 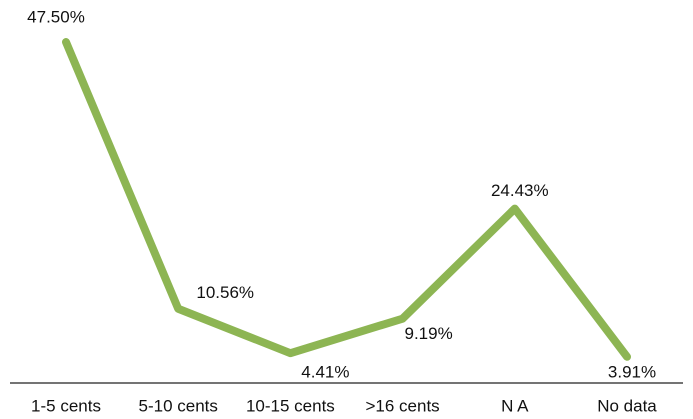 What do you see at coordinates (290, 405) in the screenshot?
I see `x-tick-label: 10-15 cents` at bounding box center [290, 405].